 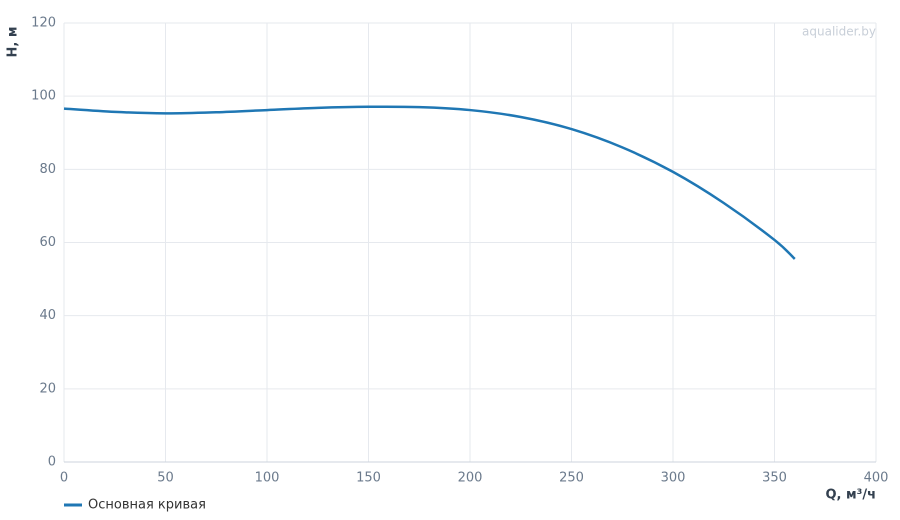 I want to click on x-tick-label: 50, so click(x=165, y=478).